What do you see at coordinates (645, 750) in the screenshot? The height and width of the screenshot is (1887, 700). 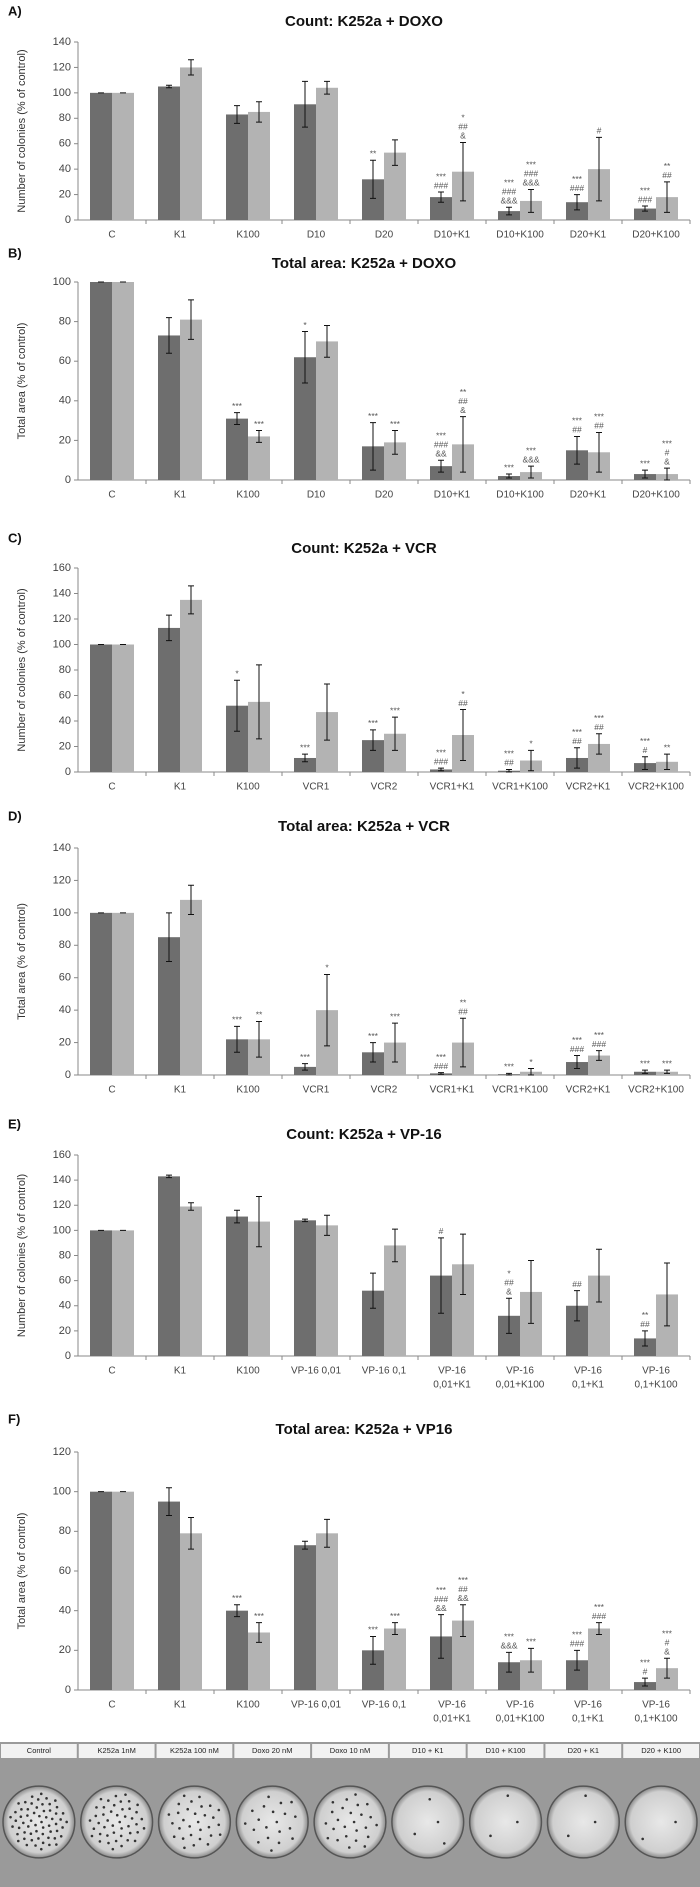 I see `significance-label: #` at bounding box center [645, 750].